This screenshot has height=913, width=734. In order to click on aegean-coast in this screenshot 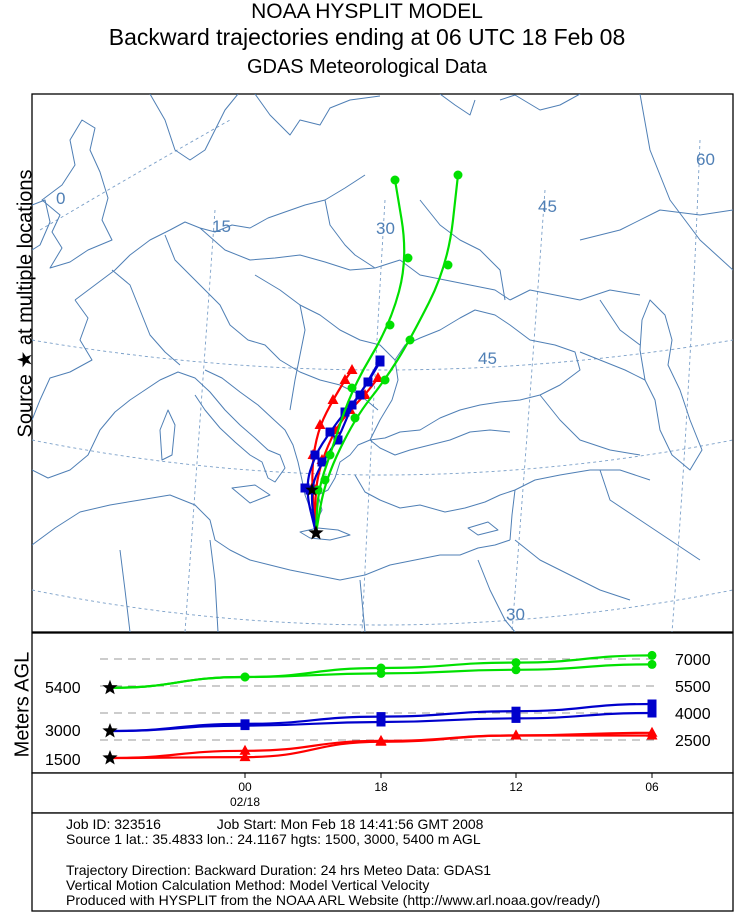, I will do `click(414, 462)`.